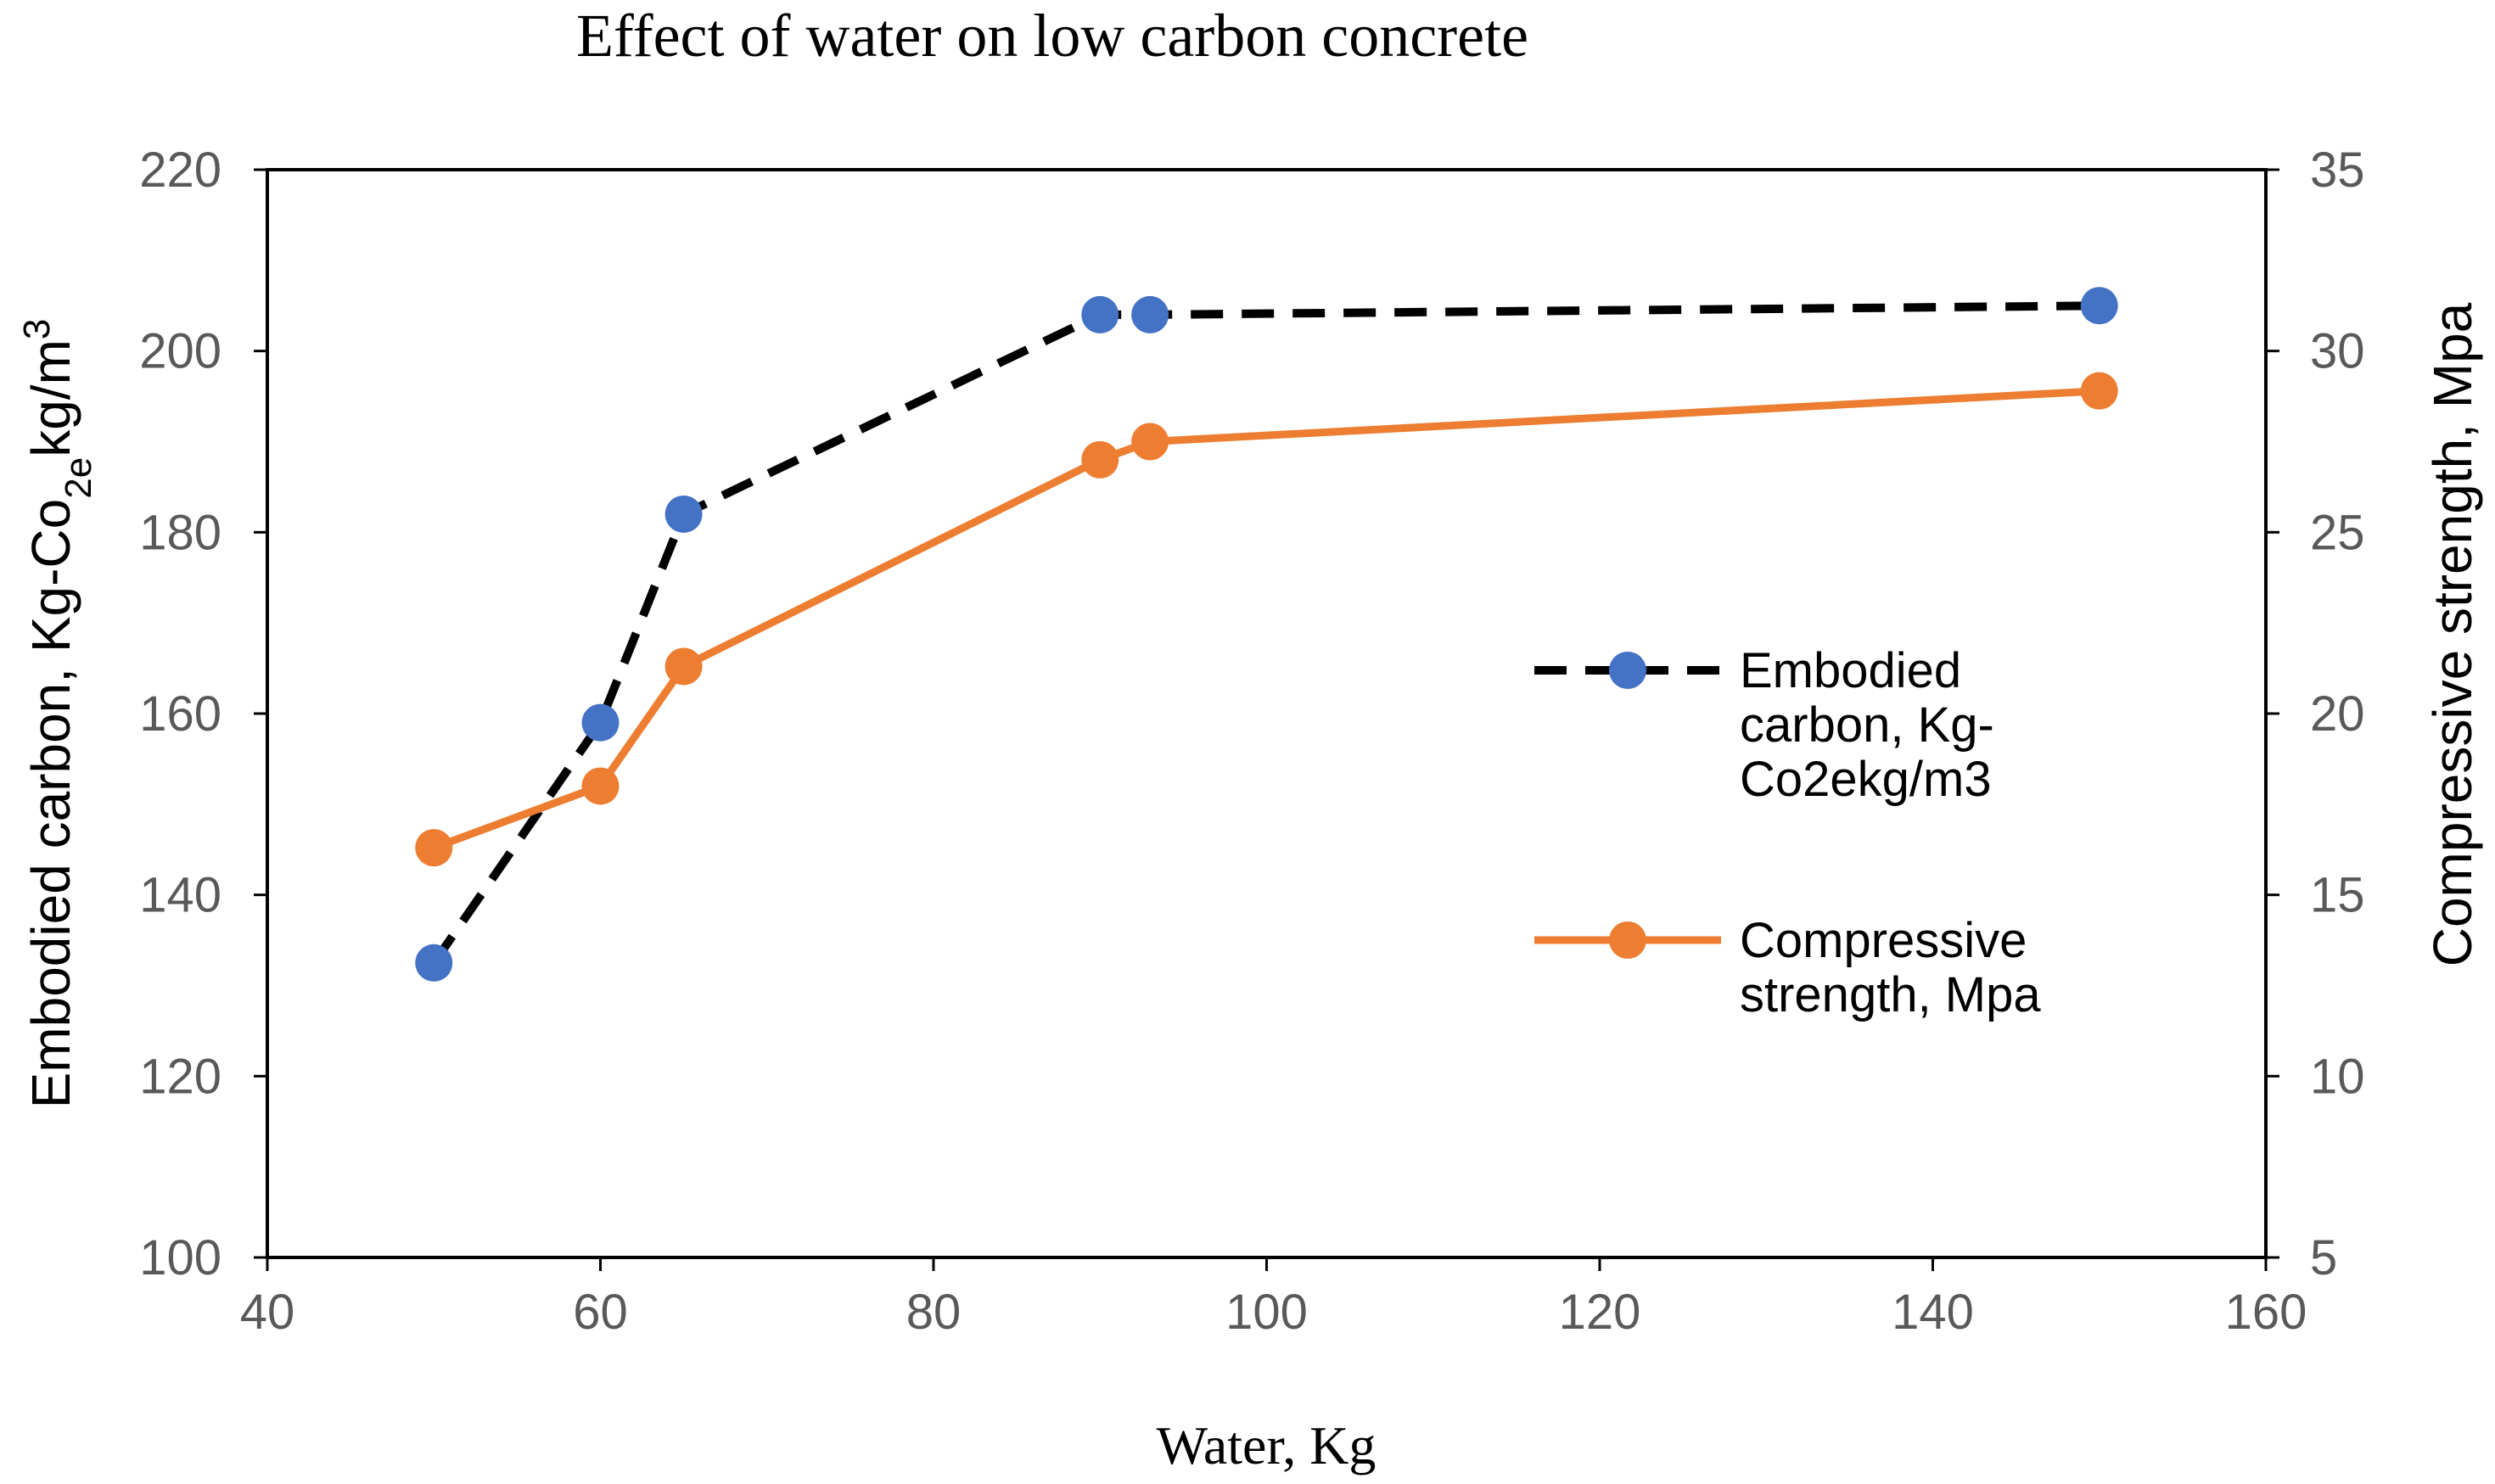  I want to click on x-tick-label: 40, so click(268, 1312).